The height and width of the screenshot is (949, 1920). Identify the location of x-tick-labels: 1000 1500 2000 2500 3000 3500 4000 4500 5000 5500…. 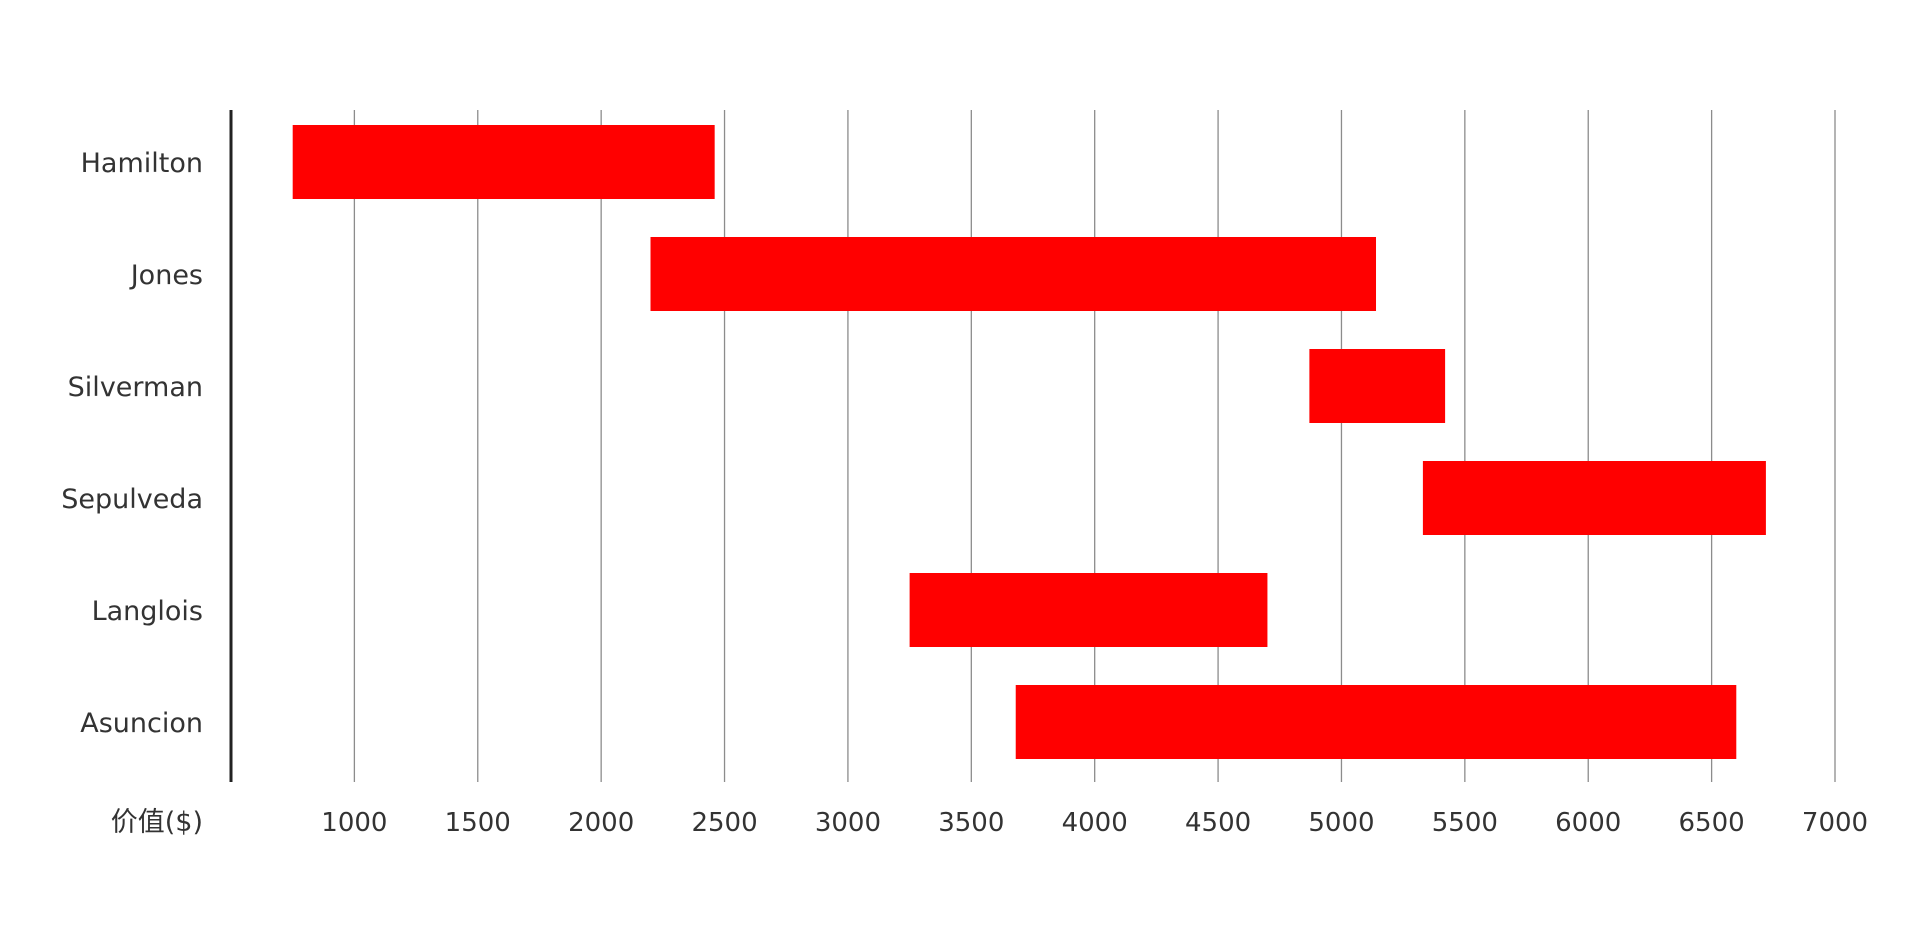
(1094, 823).